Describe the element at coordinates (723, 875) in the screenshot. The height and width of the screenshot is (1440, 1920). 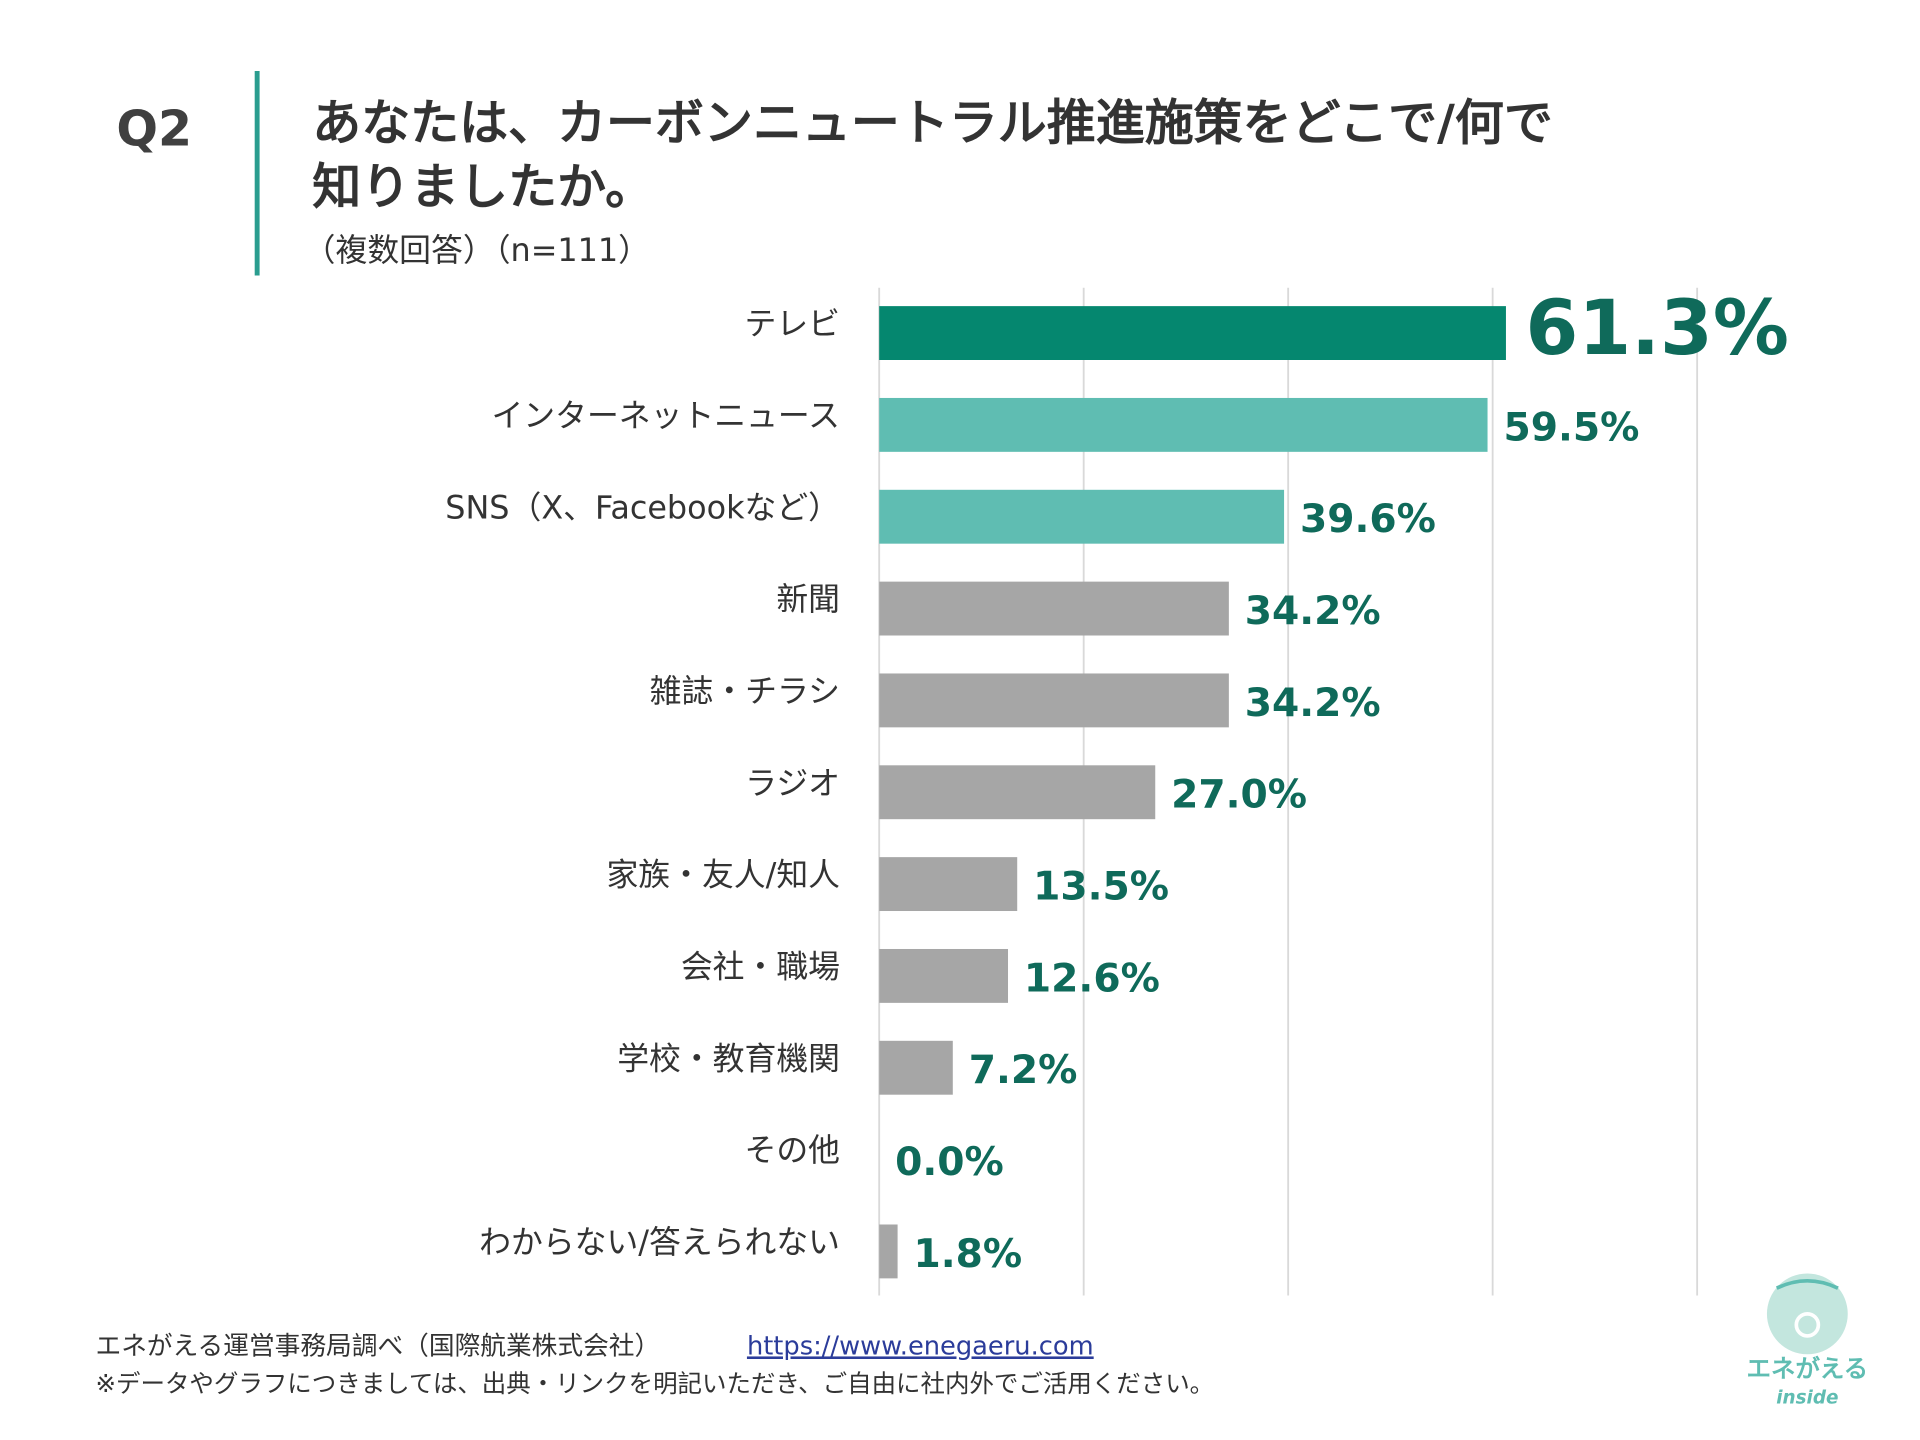
I see `category-label: 家族・友人/知人` at that location.